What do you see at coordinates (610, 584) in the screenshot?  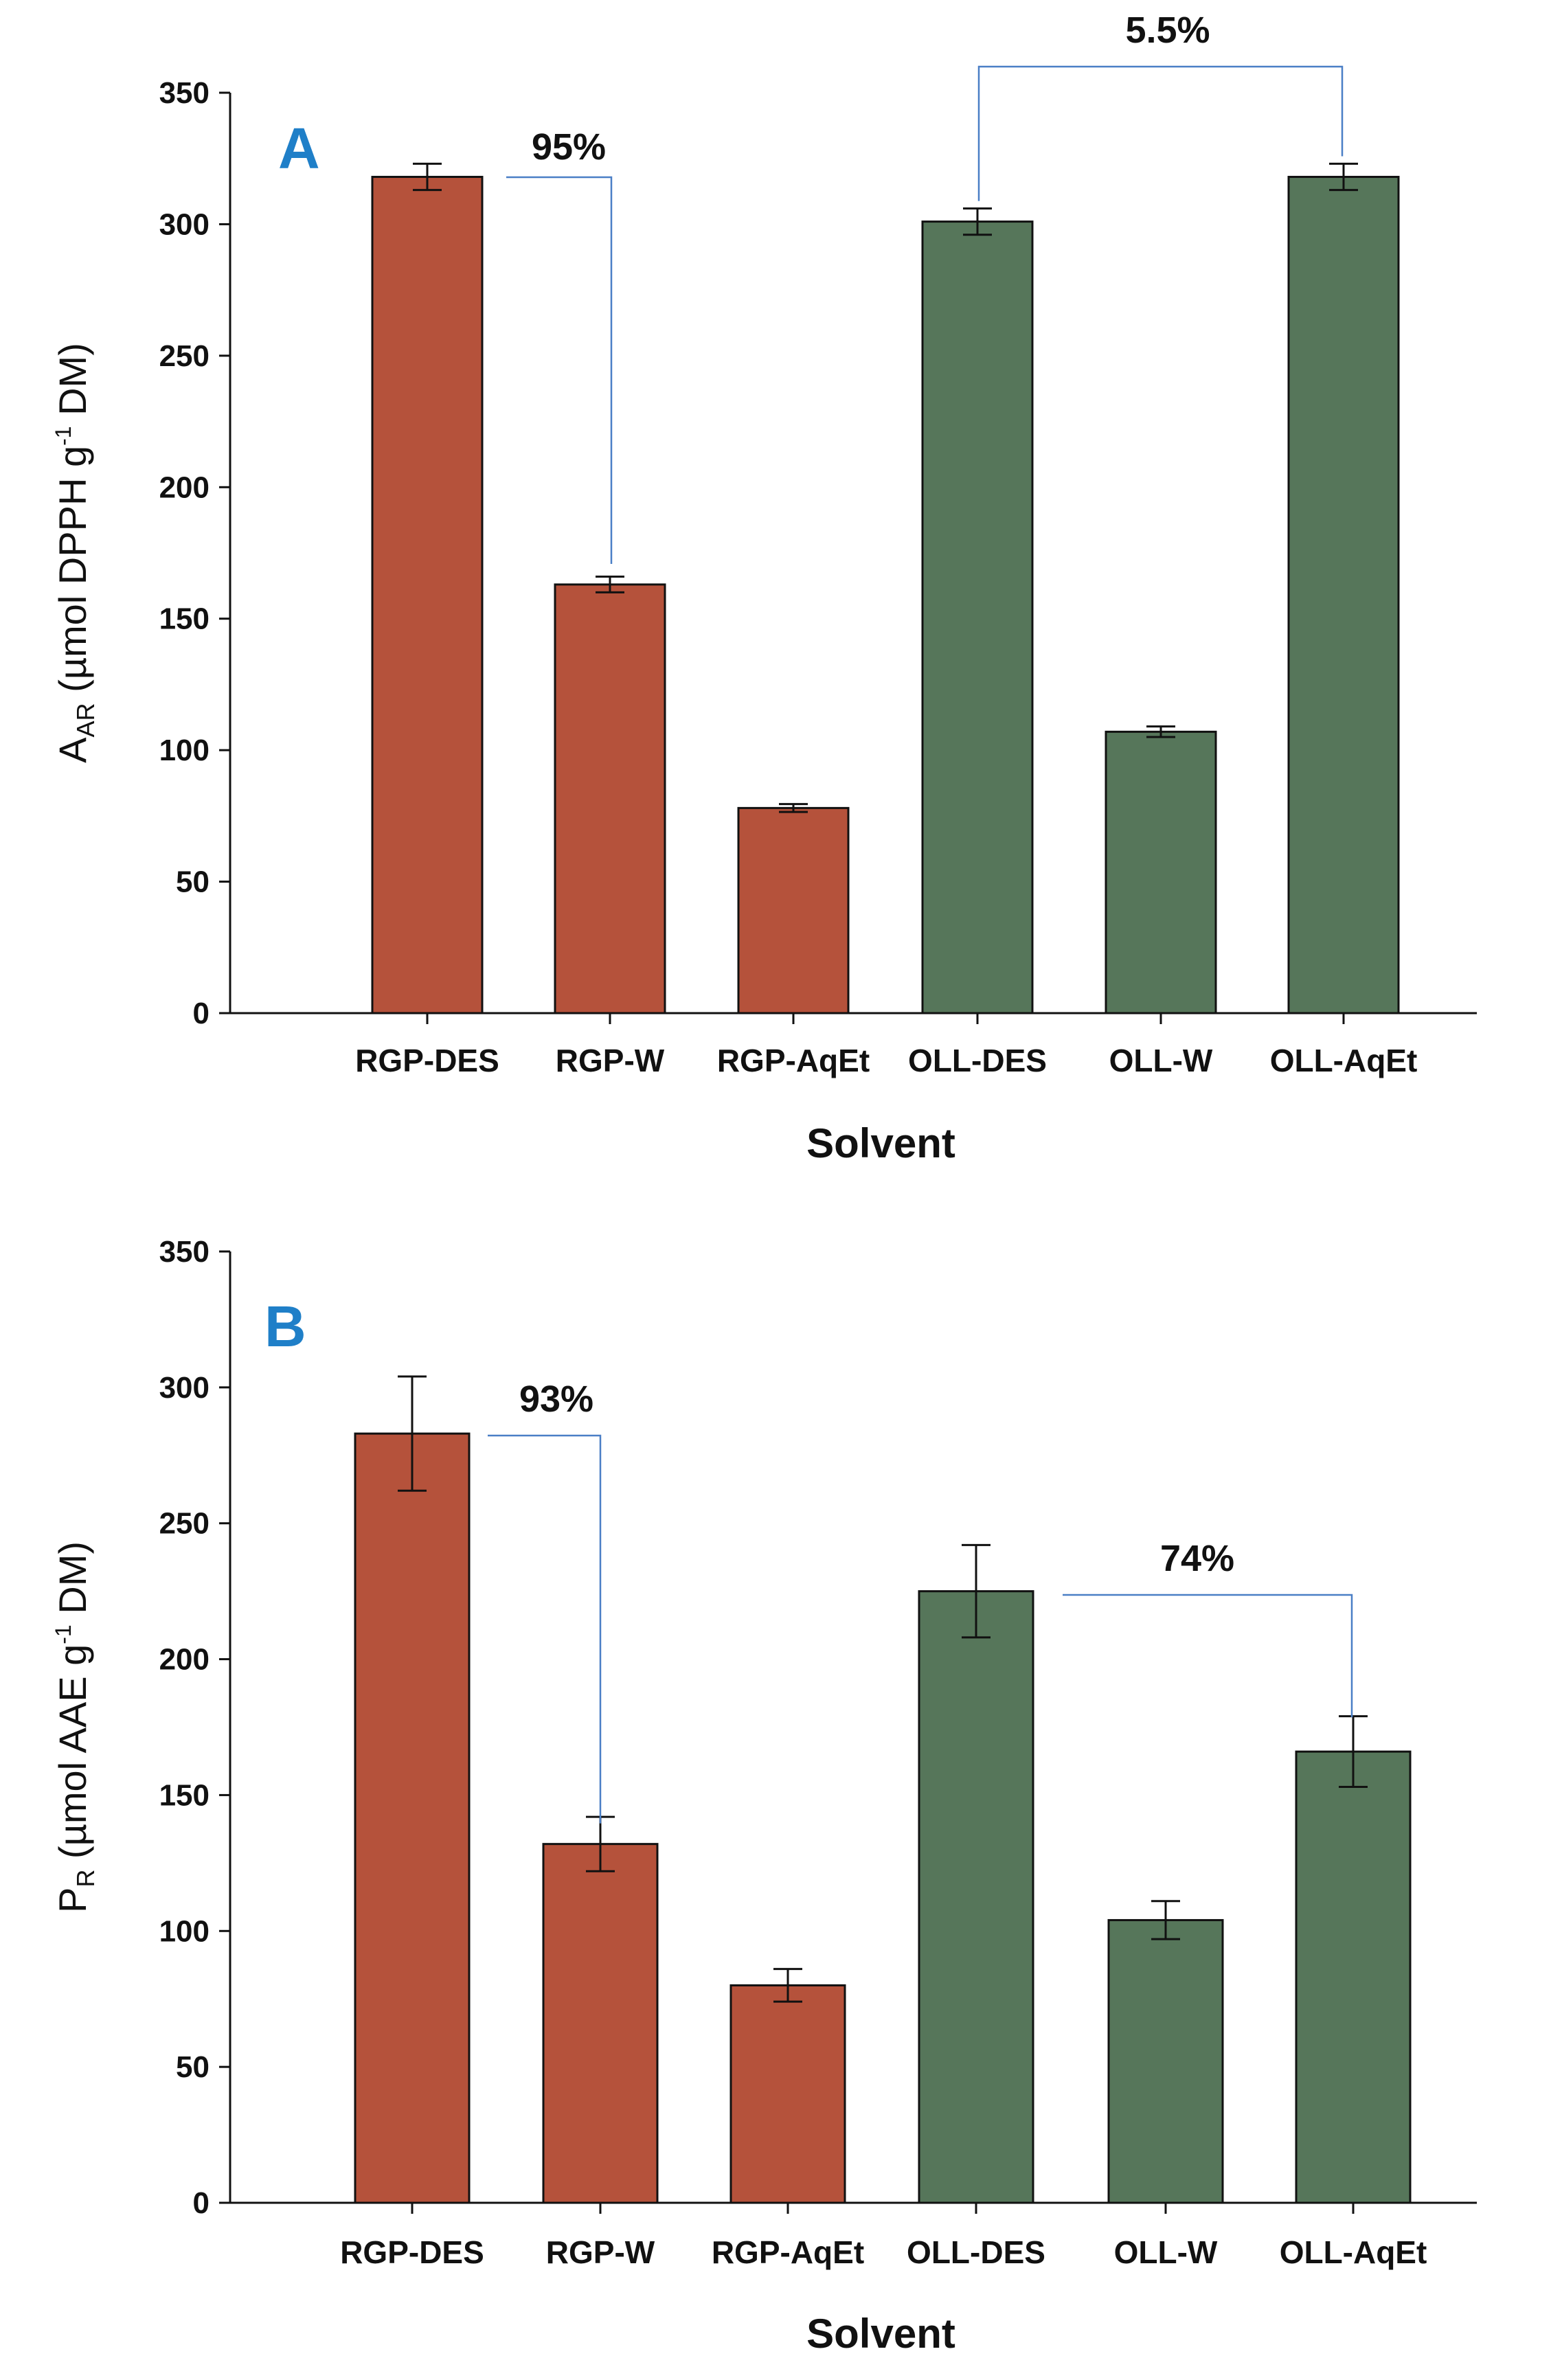 I see `error-bar-rgp-w` at bounding box center [610, 584].